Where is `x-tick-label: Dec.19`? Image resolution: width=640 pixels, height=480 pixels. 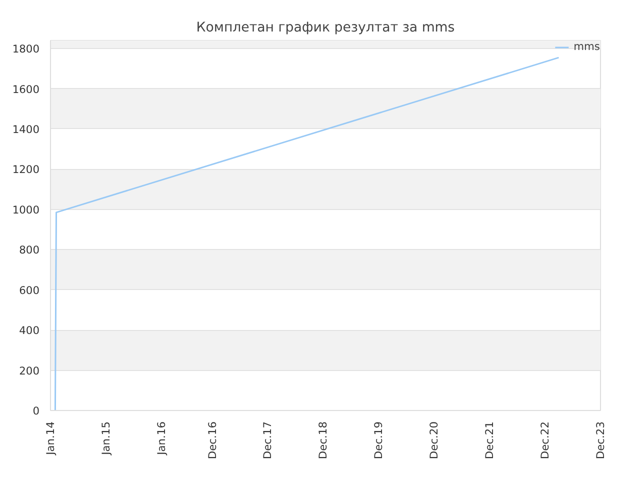
x-tick-label: Dec.19 is located at coordinates (379, 440).